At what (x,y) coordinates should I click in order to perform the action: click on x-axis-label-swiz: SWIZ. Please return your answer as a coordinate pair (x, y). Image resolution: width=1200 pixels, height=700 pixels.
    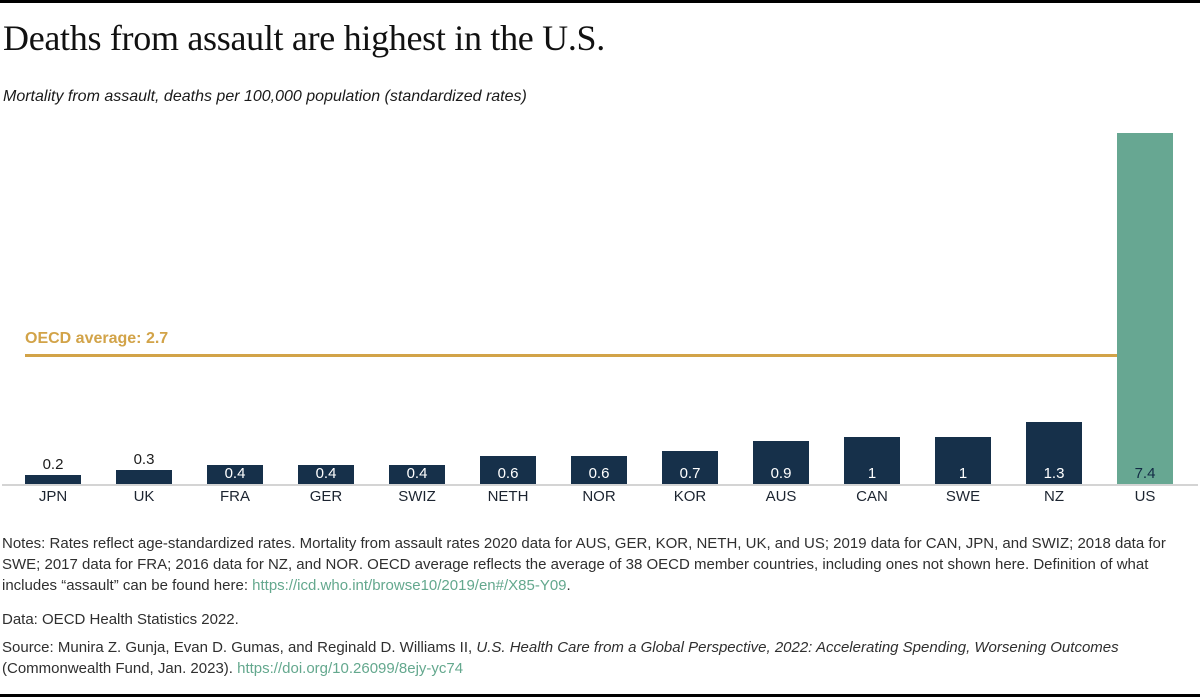
    Looking at the image, I should click on (417, 496).